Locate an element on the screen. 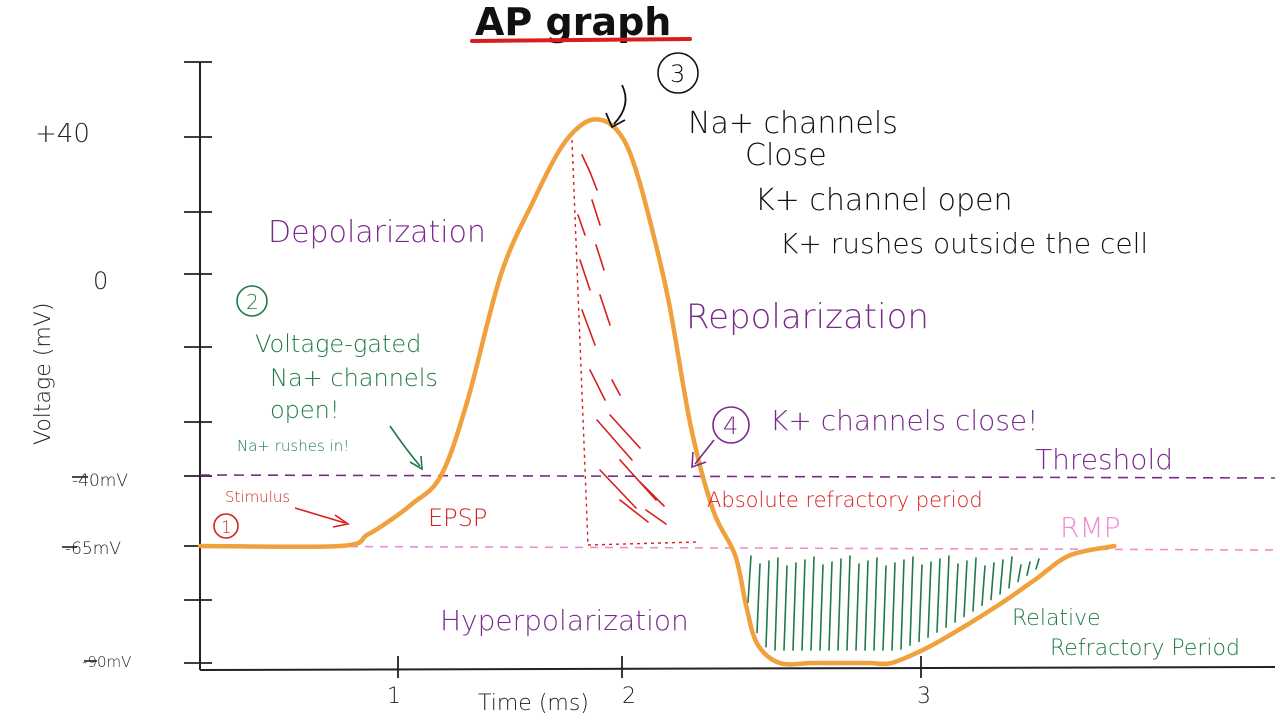 The height and width of the screenshot is (720, 1280). na-close-line2: Close is located at coordinates (786, 155).